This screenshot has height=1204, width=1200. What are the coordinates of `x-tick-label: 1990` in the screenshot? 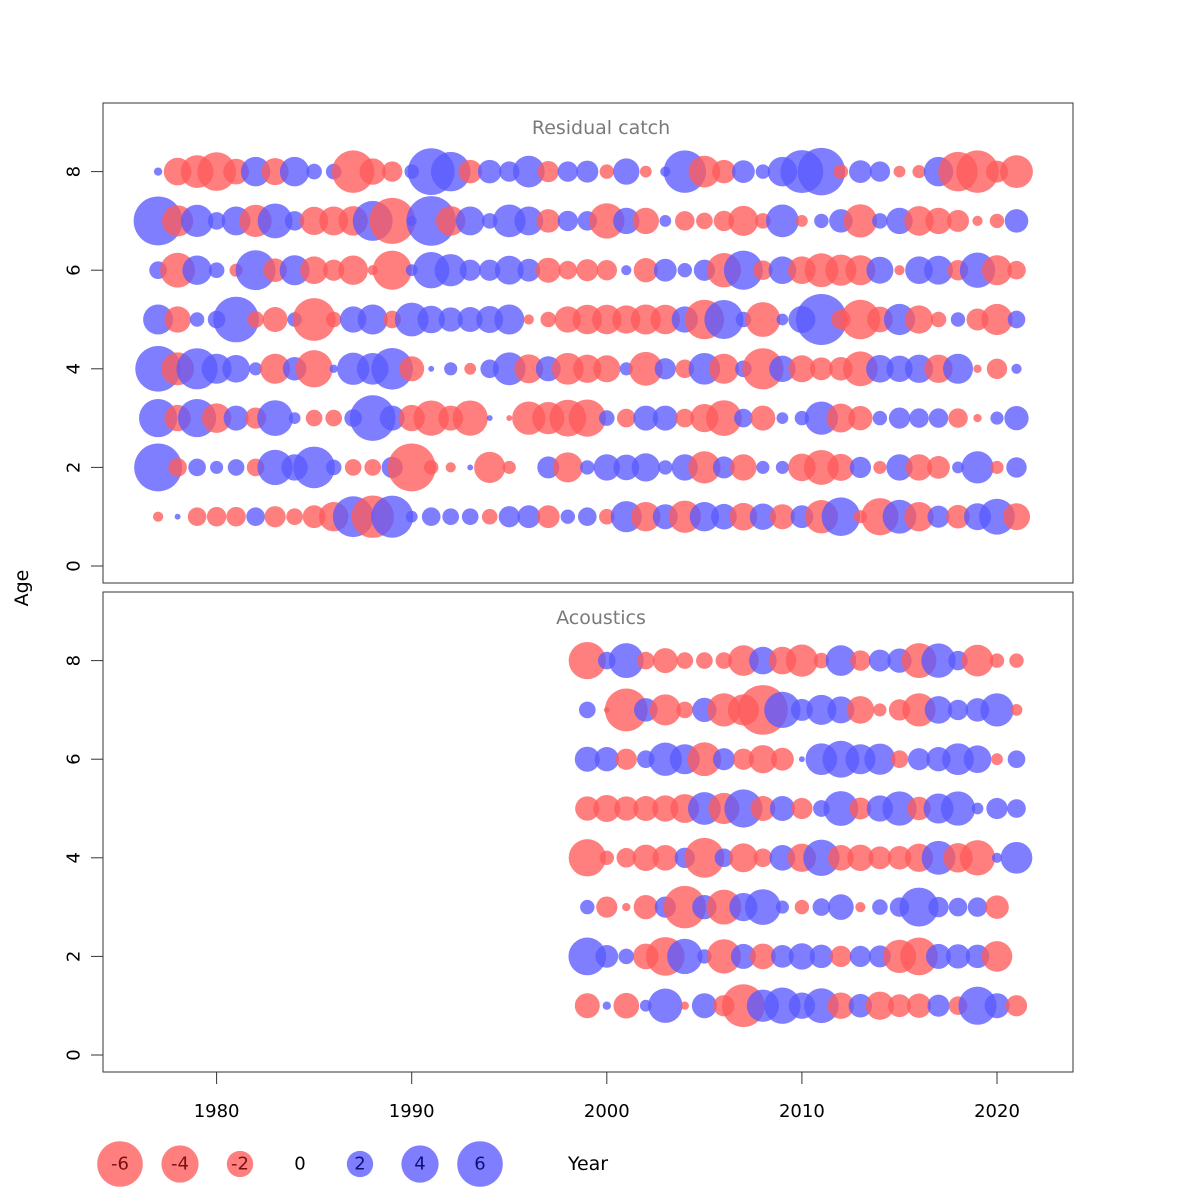 It's located at (412, 1111).